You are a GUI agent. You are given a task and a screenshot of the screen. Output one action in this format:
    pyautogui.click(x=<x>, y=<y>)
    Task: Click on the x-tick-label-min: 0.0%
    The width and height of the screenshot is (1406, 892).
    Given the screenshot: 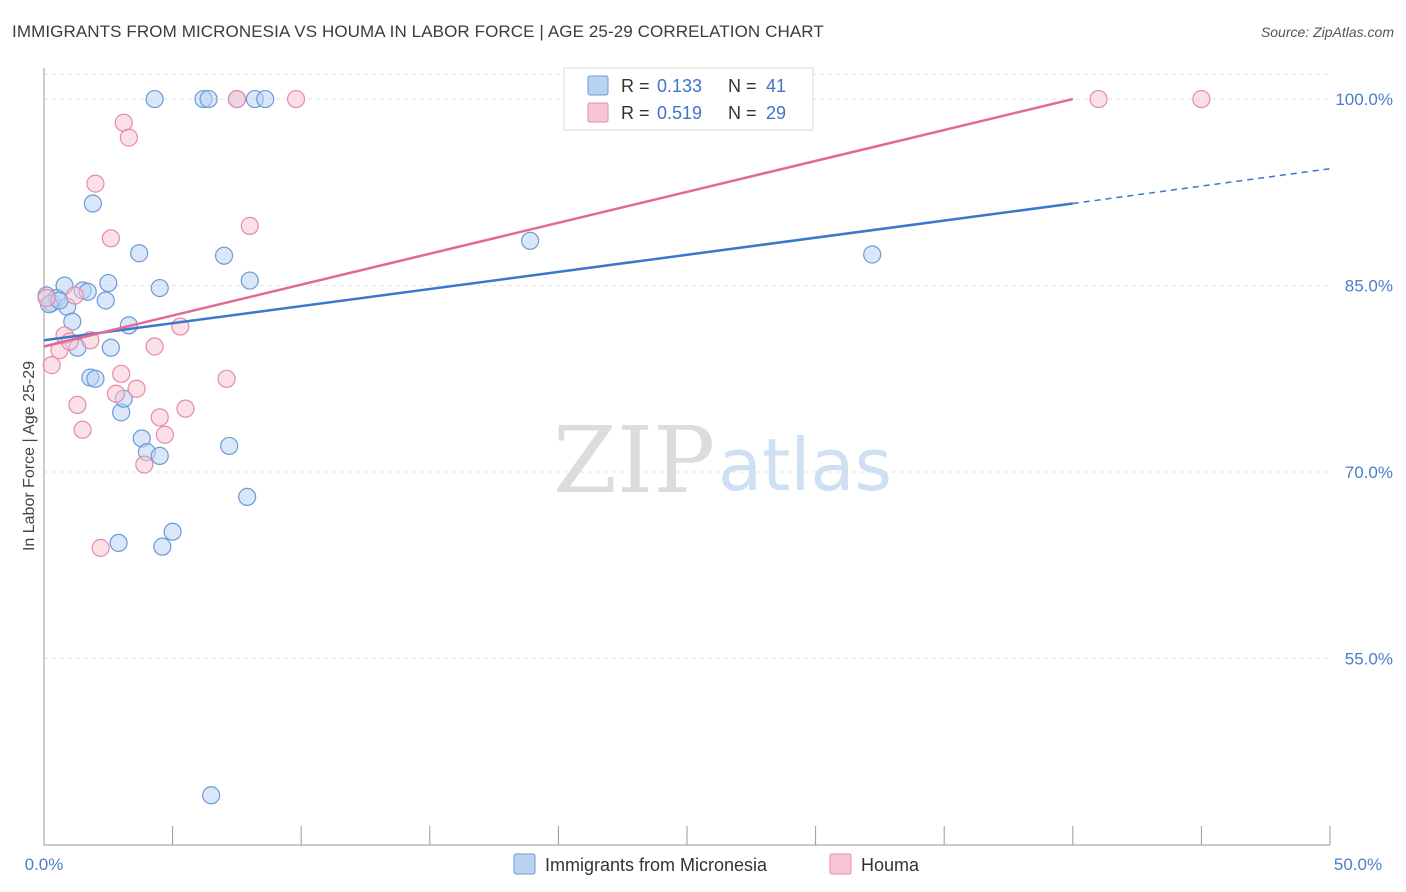 What is the action you would take?
    pyautogui.click(x=44, y=864)
    